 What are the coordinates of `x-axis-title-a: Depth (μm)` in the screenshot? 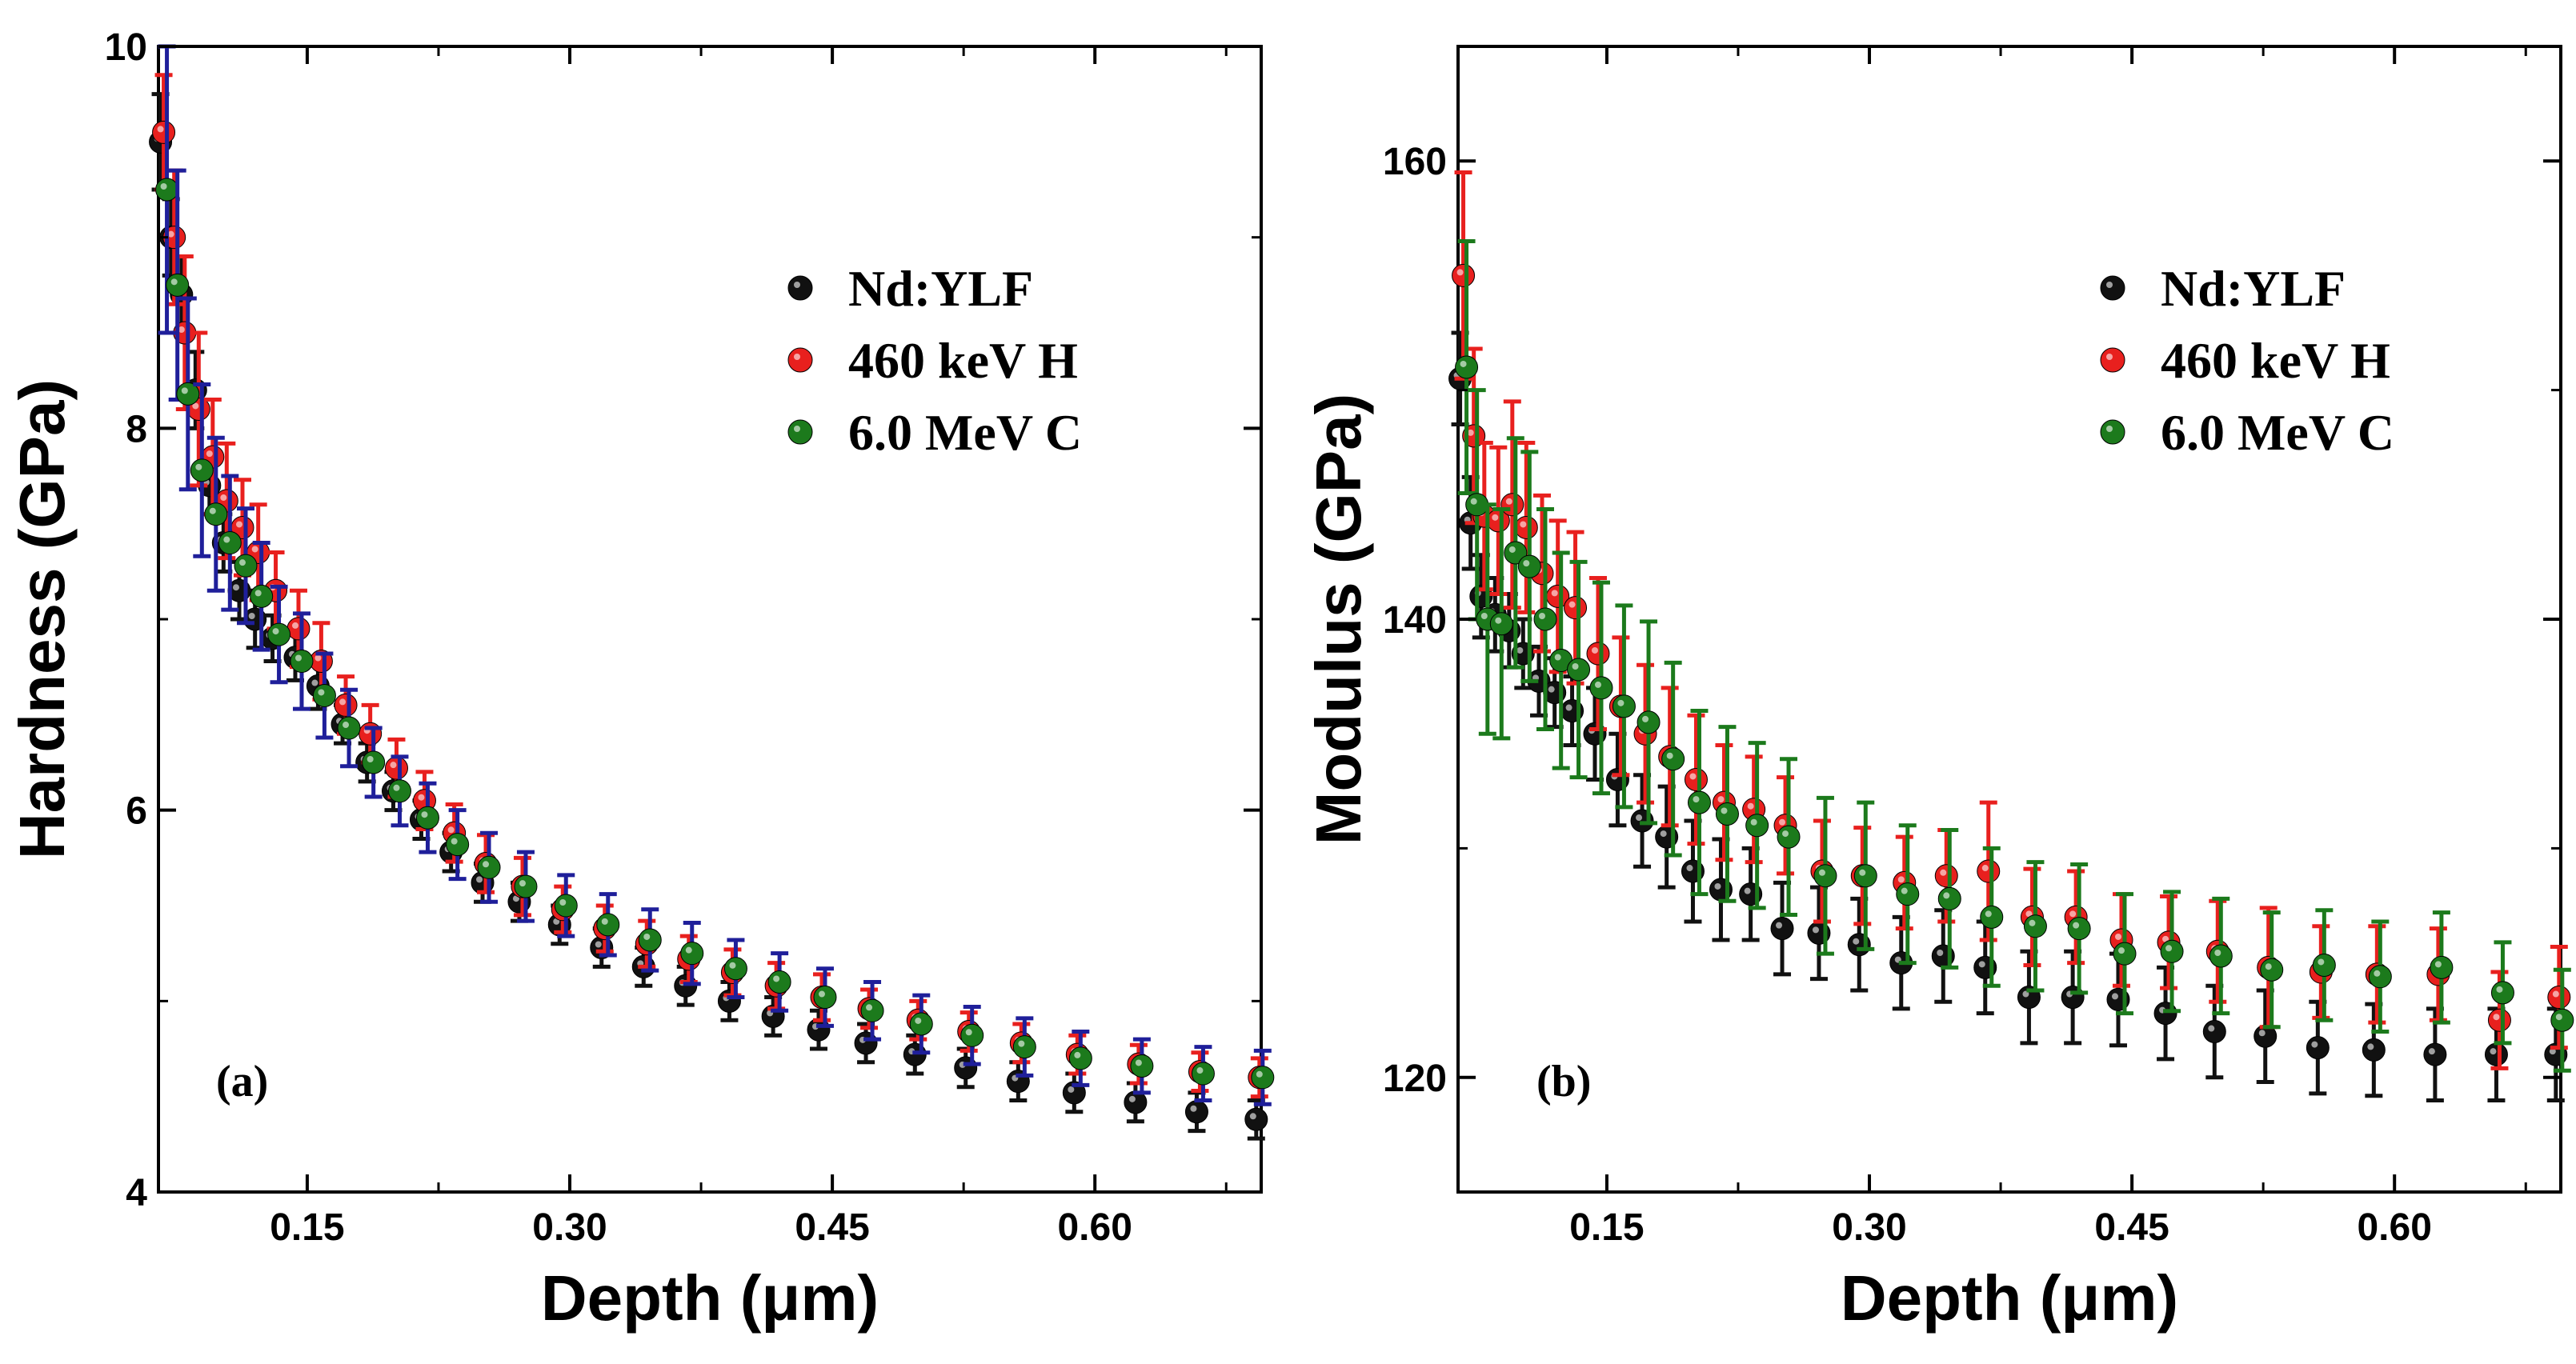 It's located at (710, 1298).